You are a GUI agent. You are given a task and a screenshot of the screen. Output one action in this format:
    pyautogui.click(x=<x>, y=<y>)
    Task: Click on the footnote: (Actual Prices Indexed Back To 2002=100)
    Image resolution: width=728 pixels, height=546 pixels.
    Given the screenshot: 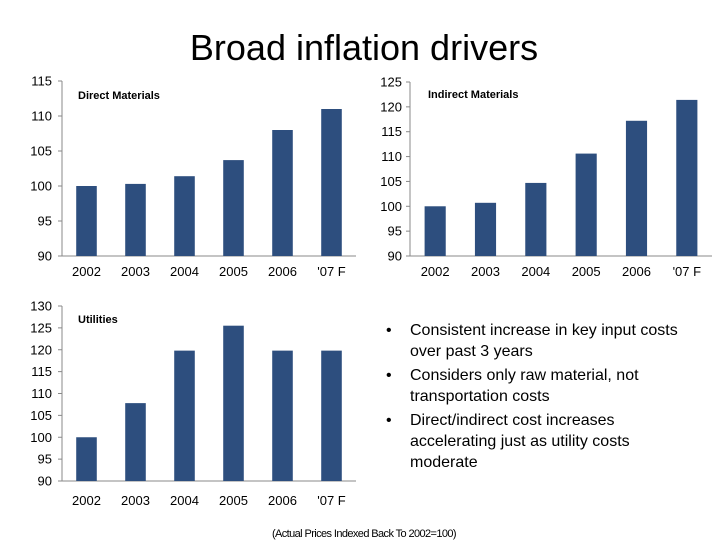 What is the action you would take?
    pyautogui.click(x=364, y=534)
    